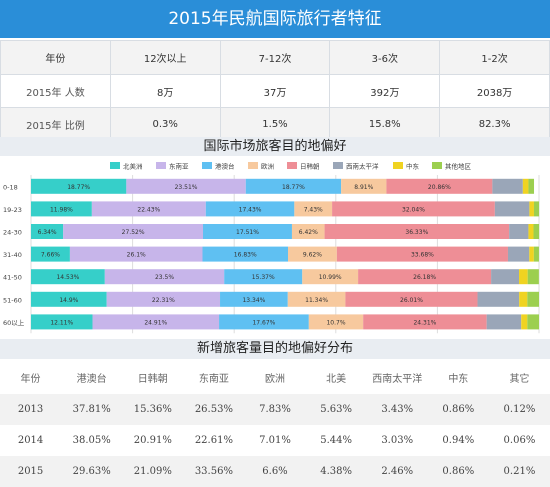 This screenshot has width=550, height=487. I want to click on table-row: 2015年 人数 8万 37万 392万 2038万, so click(275, 91).